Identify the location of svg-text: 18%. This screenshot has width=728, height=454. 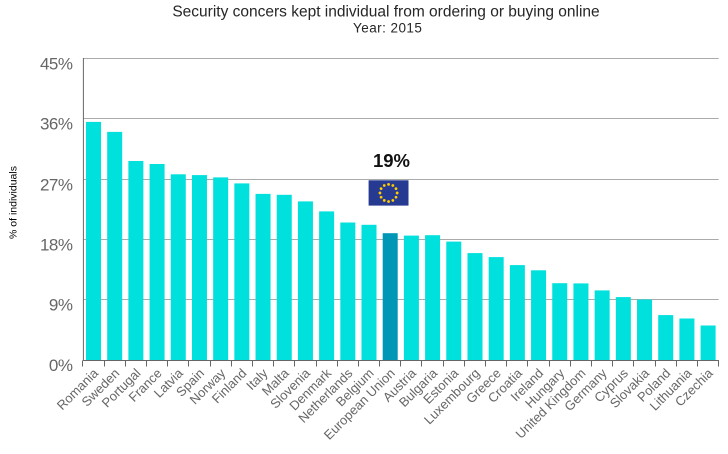
(56, 245).